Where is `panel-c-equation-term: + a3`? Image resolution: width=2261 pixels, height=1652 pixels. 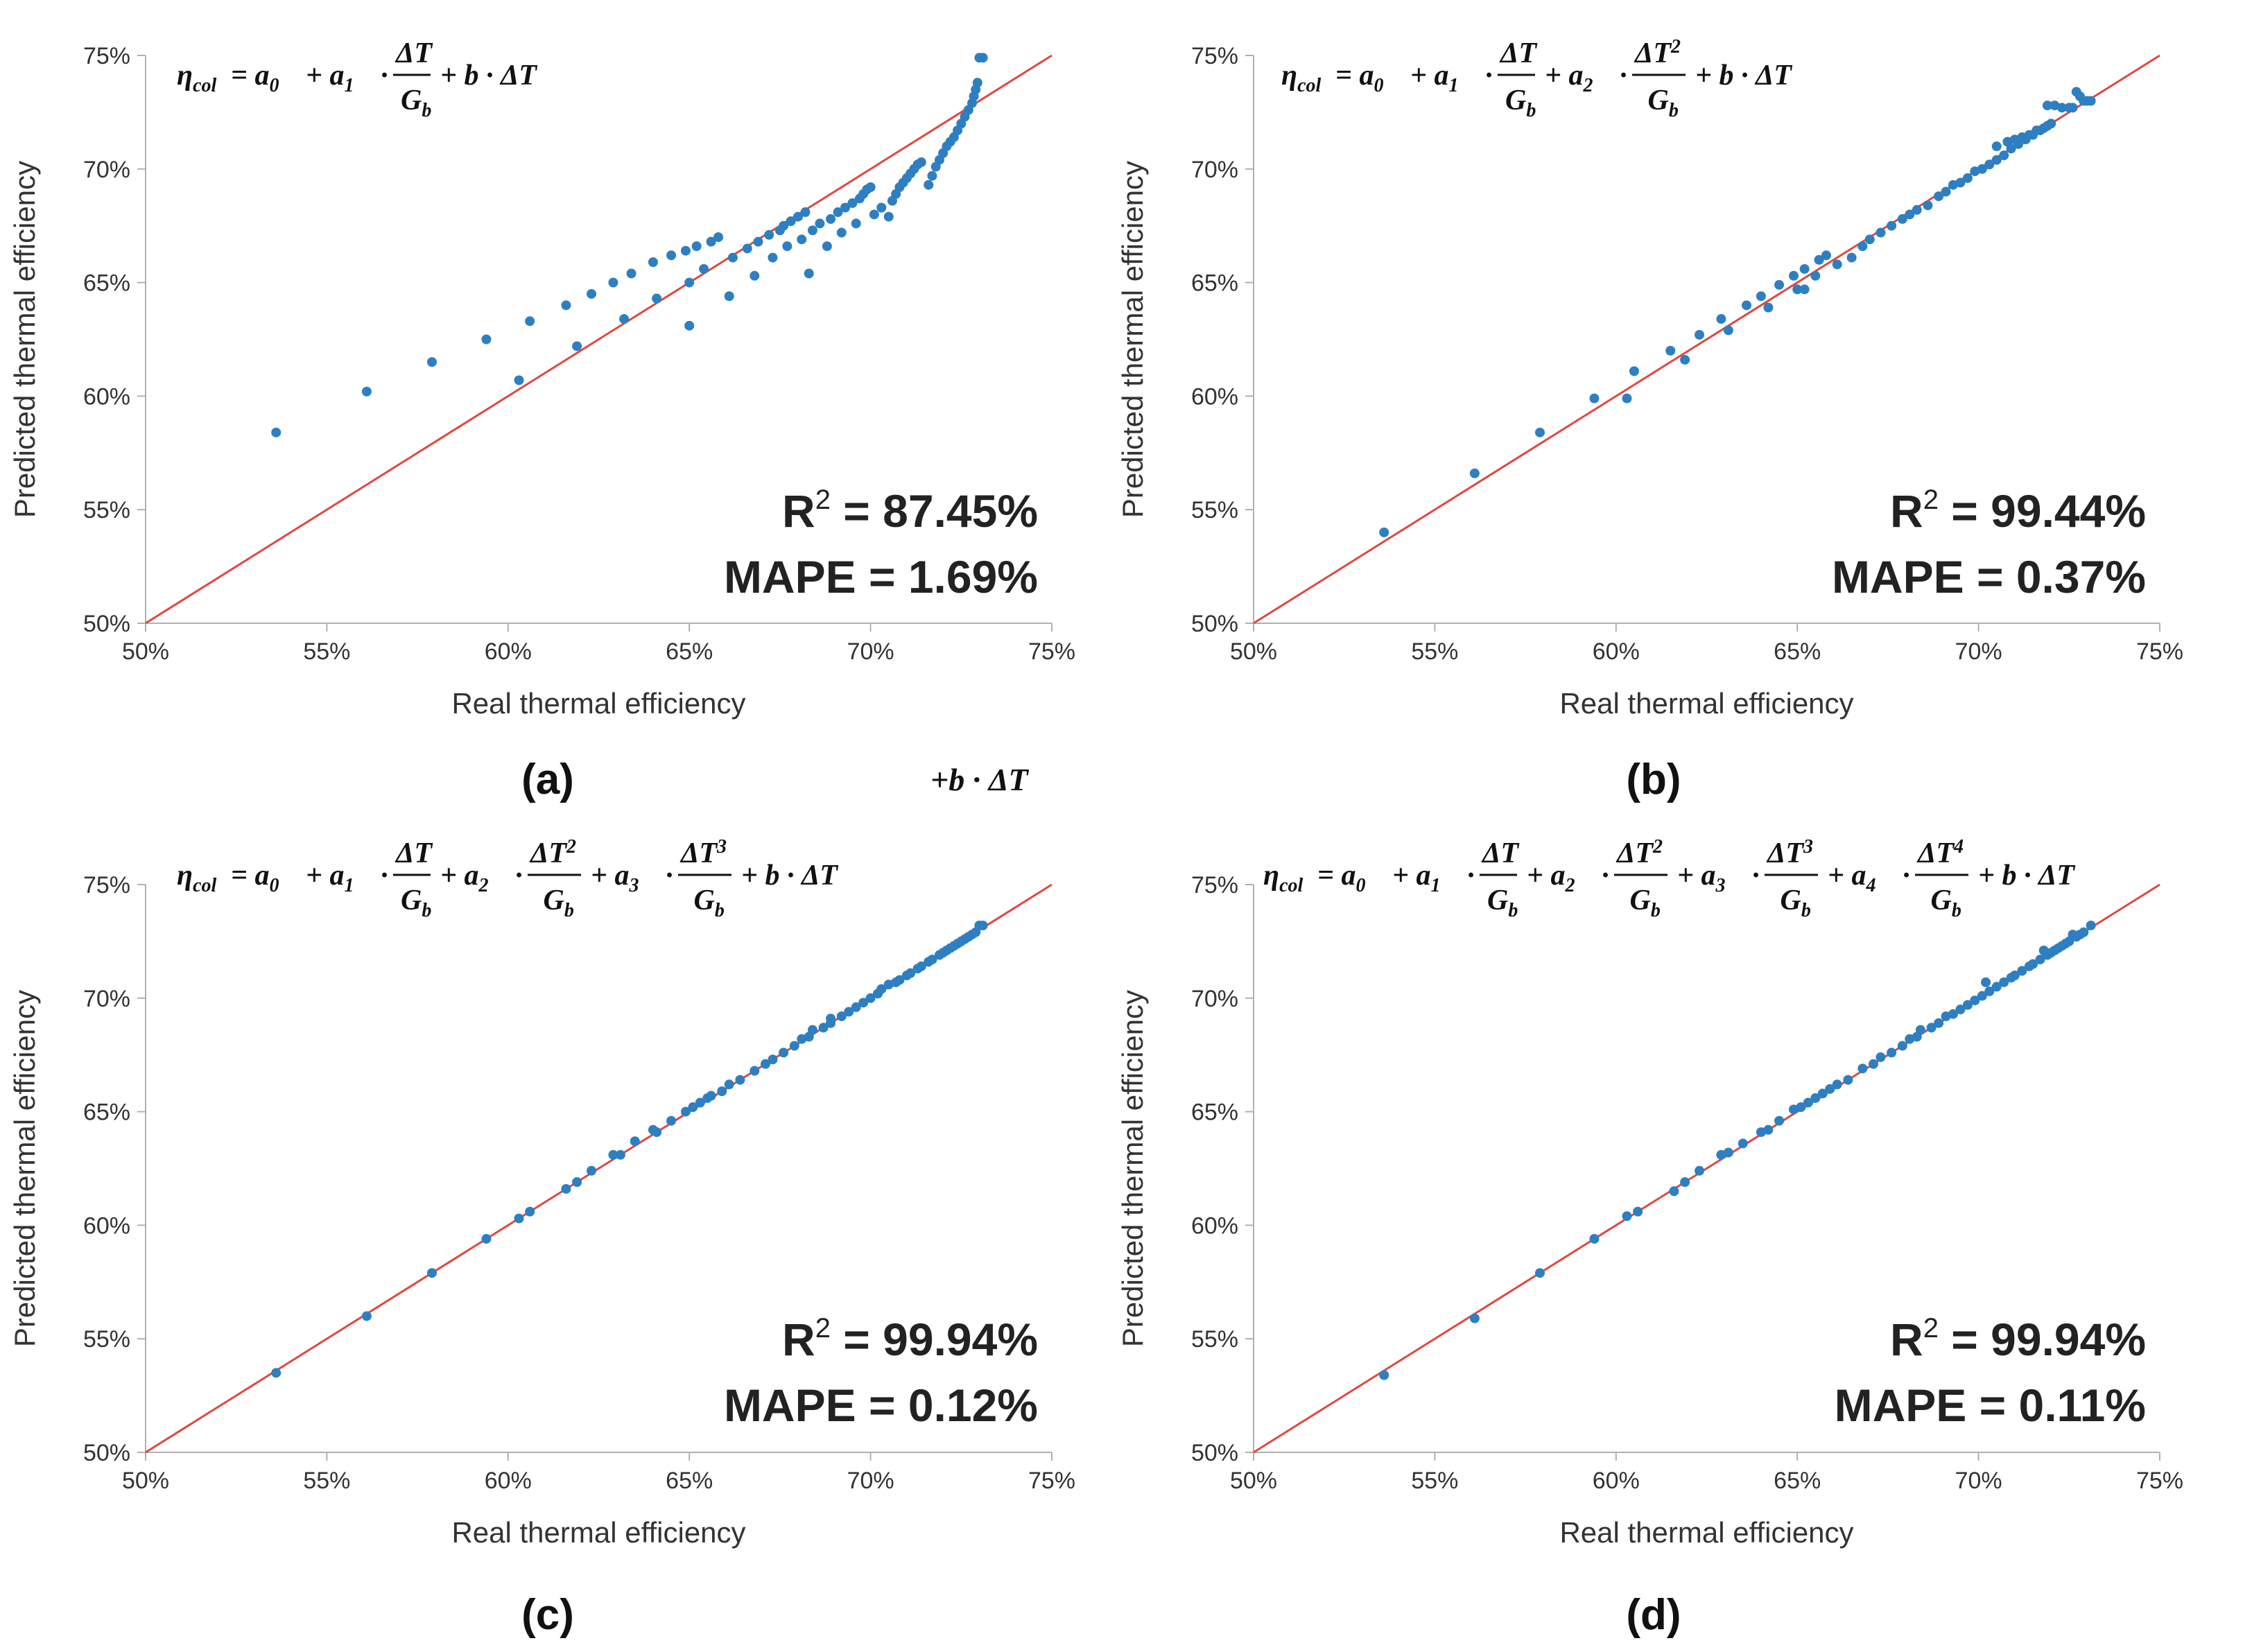
panel-c-equation-term: + a3 is located at coordinates (615, 878).